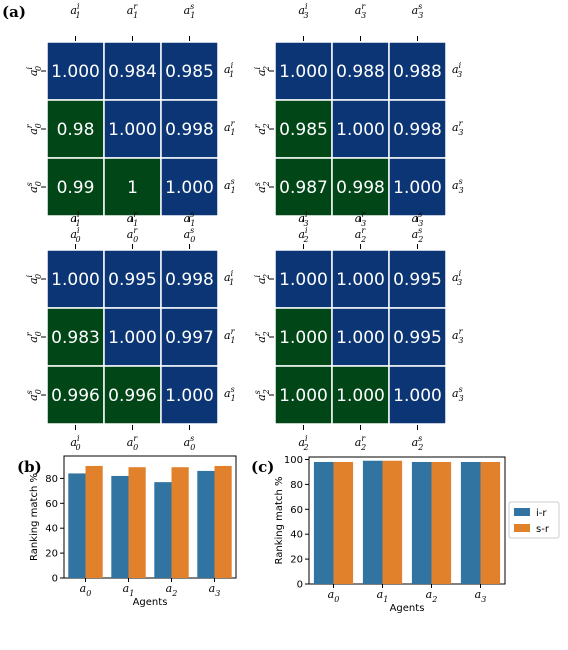 The height and width of the screenshot is (650, 568). I want to click on bar-chart-b: 0 20 40 60 80 a0 a1 a2 a3 Agents Ranking match %, so click(133, 531).